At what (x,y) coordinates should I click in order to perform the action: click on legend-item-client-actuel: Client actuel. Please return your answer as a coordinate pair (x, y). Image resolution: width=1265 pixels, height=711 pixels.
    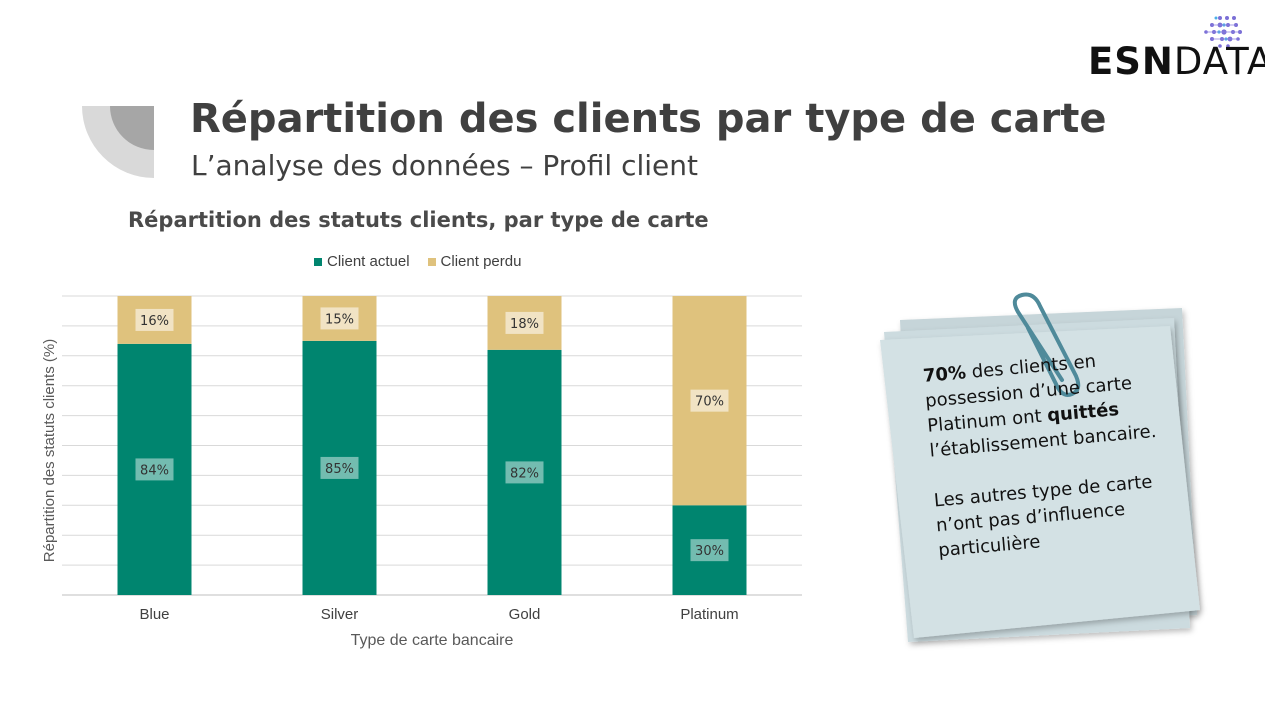
    Looking at the image, I should click on (362, 261).